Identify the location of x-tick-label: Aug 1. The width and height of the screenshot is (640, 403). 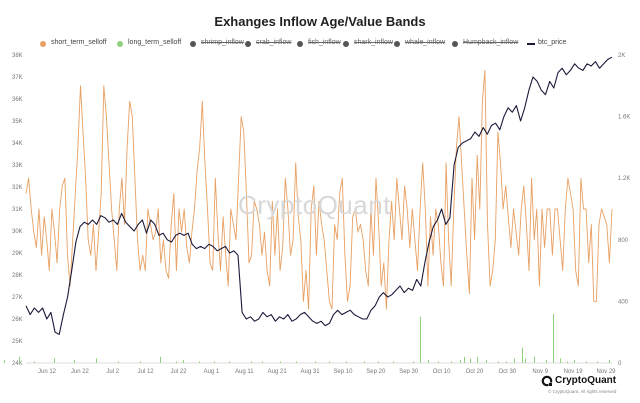
(212, 372).